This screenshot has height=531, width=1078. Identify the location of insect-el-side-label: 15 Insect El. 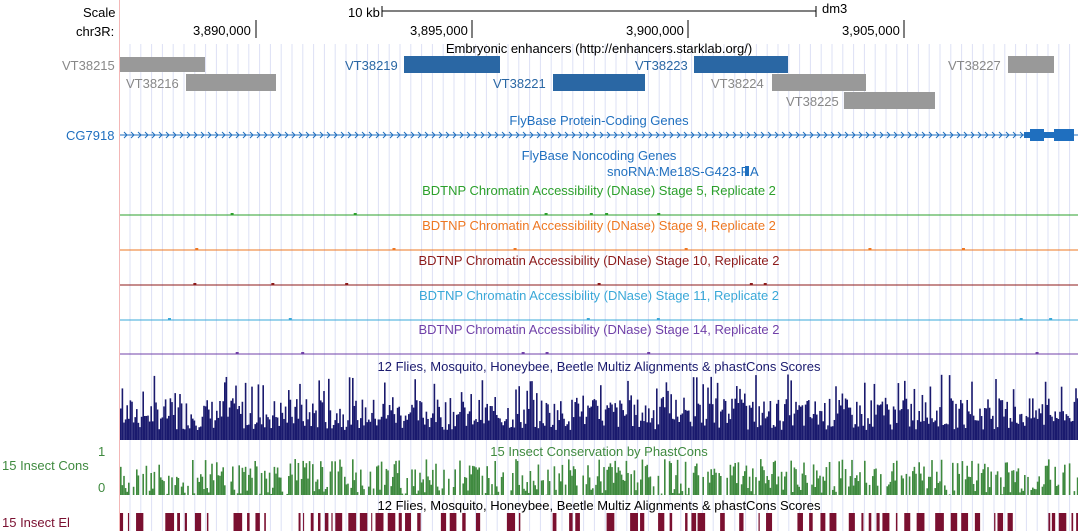
(36, 522).